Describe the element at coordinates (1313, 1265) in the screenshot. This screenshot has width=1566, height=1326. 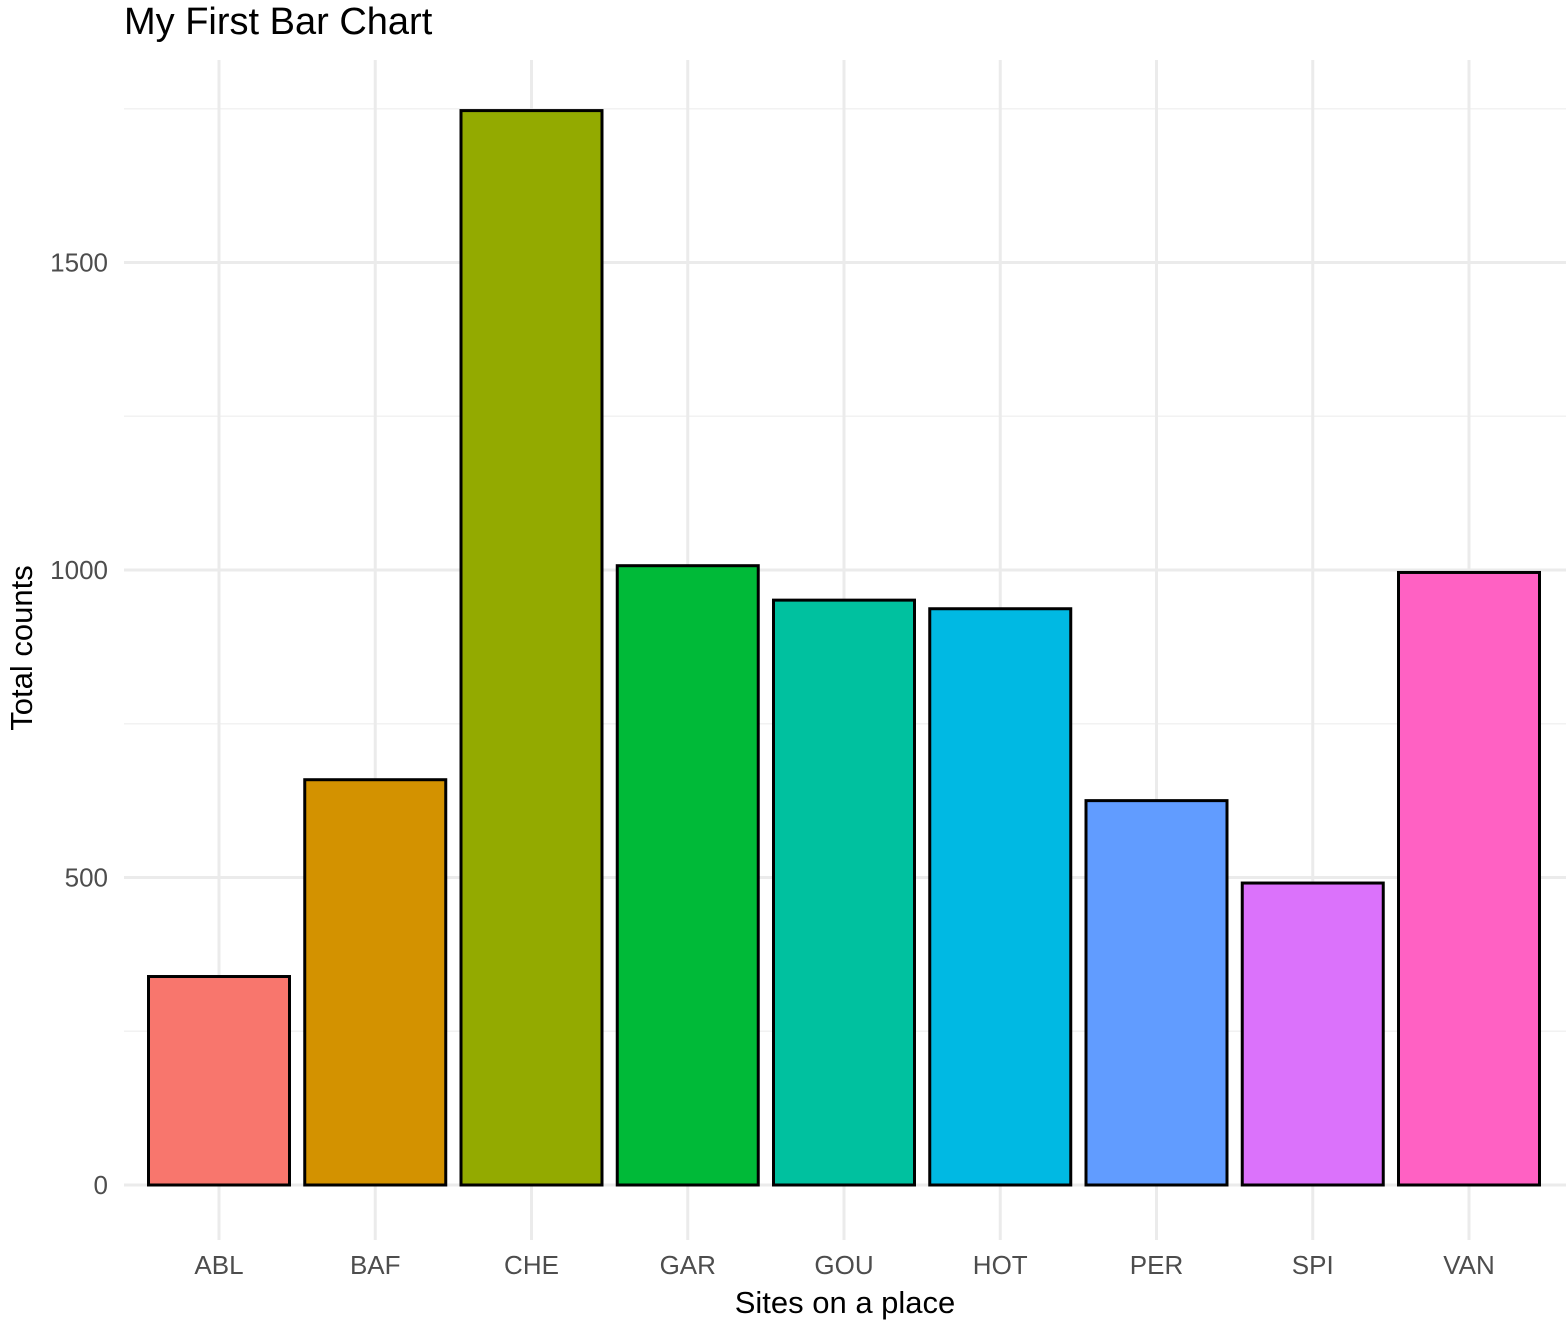
I see `x-tick-label: SPI` at that location.